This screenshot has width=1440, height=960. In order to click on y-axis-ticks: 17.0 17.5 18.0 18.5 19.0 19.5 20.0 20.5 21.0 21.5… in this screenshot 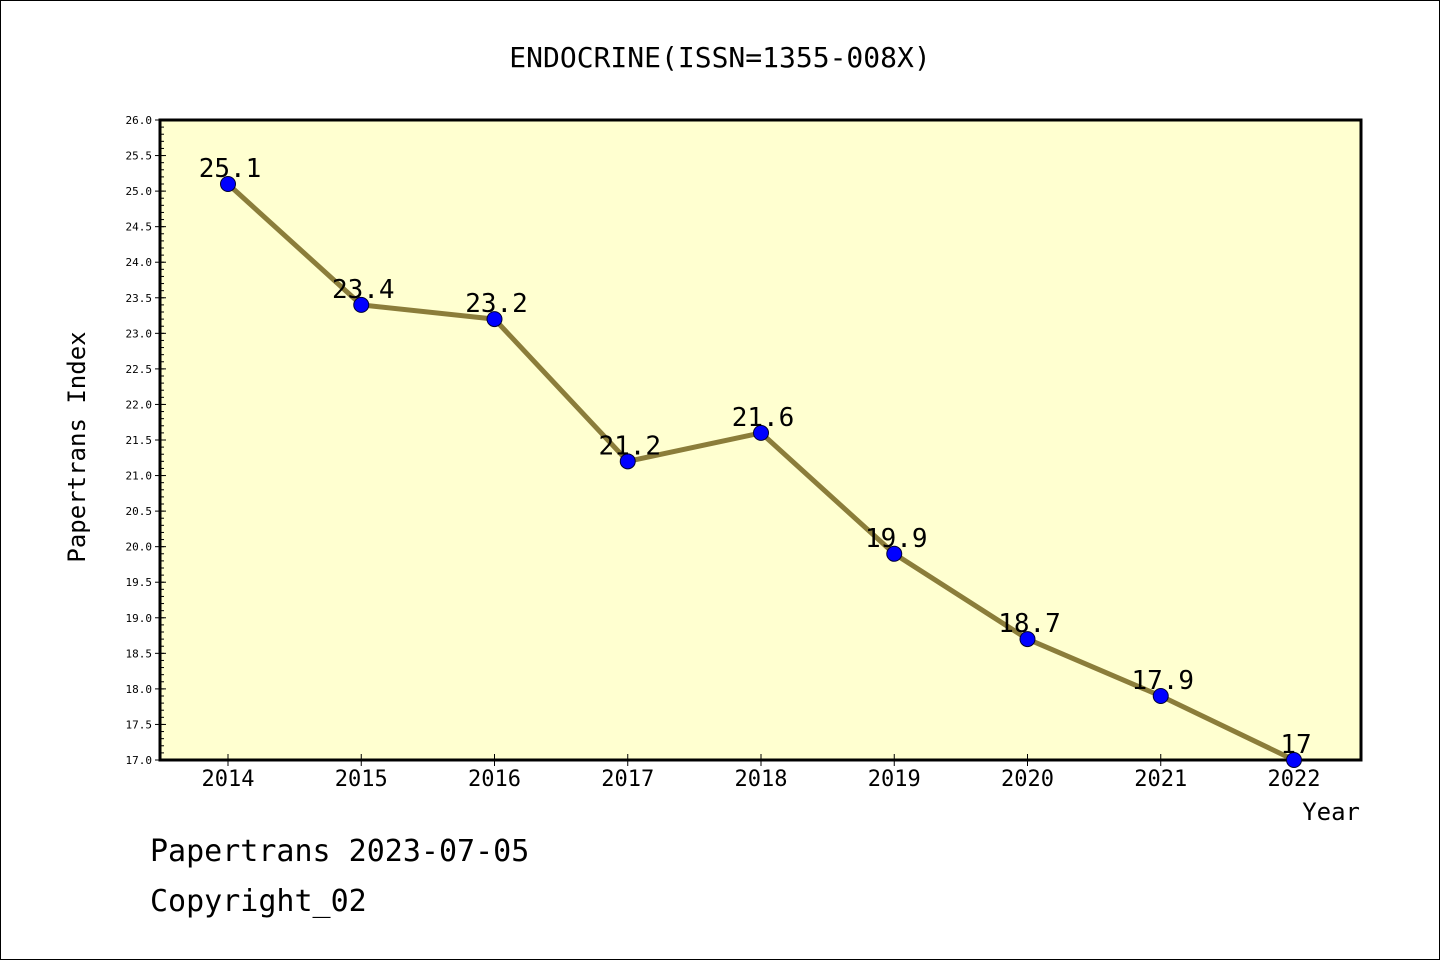, I will do `click(146, 440)`.